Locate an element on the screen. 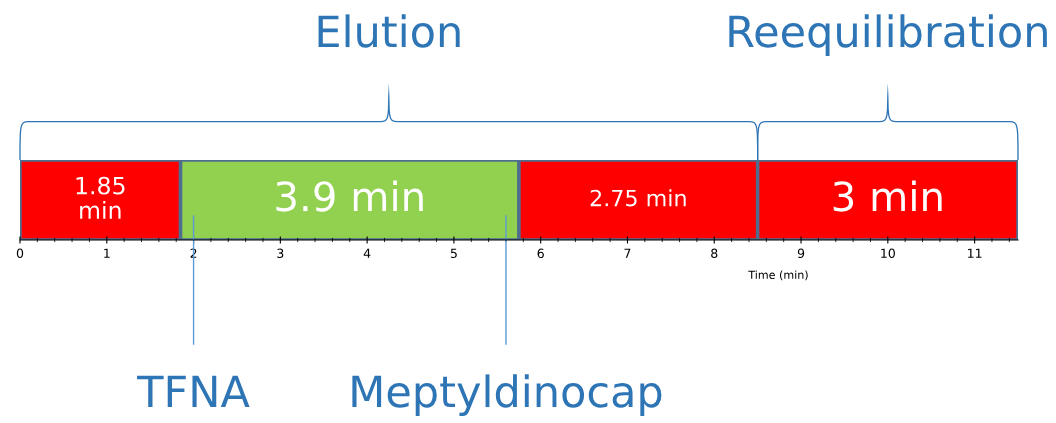  data-label: 1.85 min is located at coordinates (100, 197).